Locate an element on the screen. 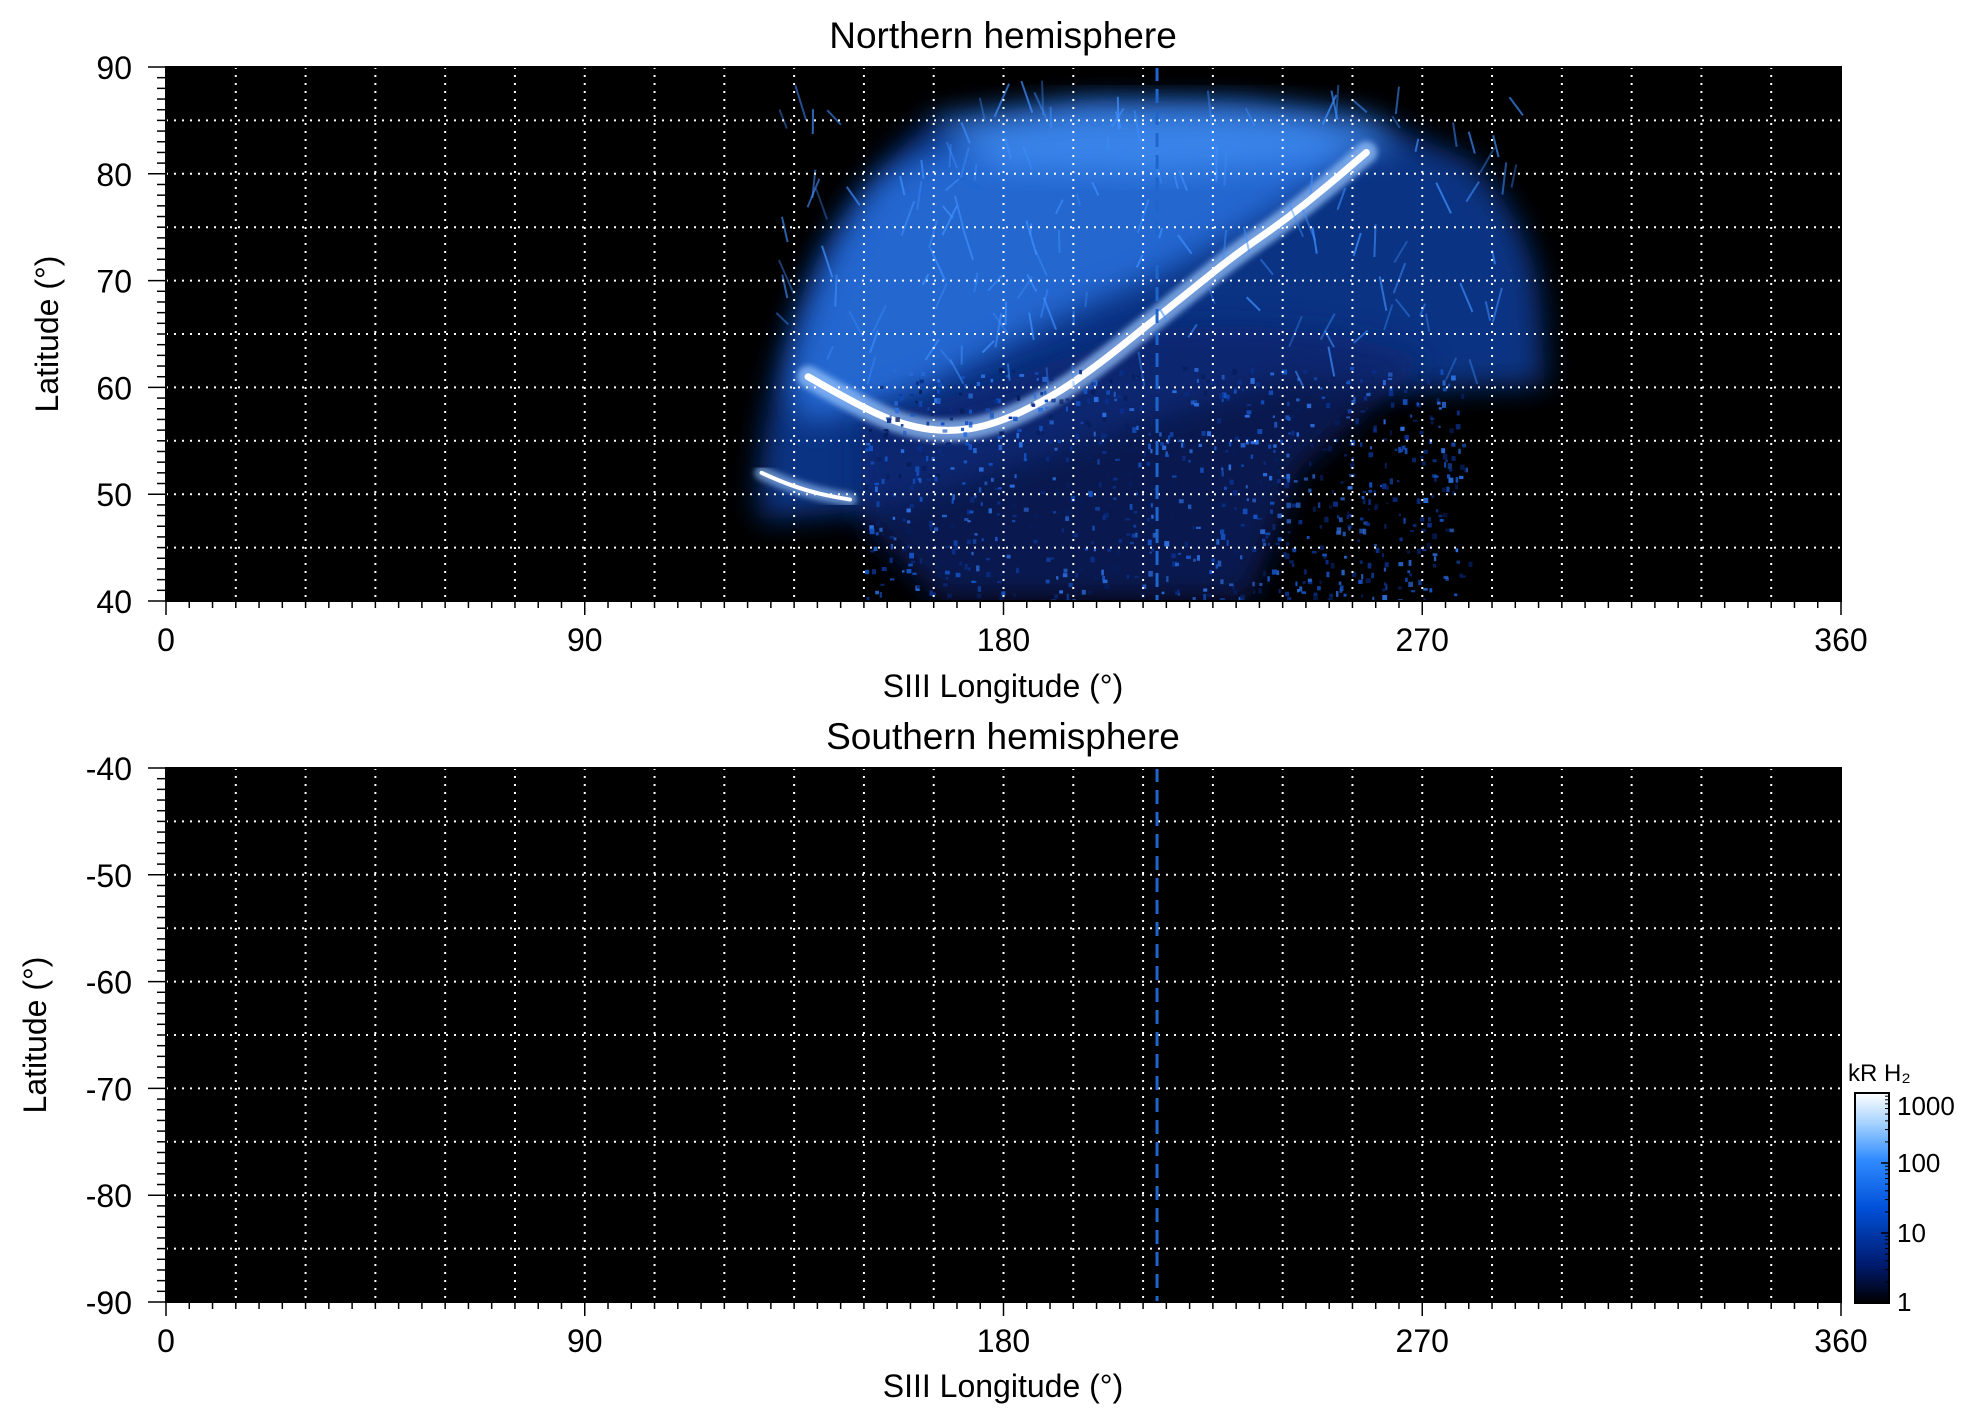 This screenshot has height=1423, width=1983. south-y-tick-label: -50 is located at coordinates (109, 876).